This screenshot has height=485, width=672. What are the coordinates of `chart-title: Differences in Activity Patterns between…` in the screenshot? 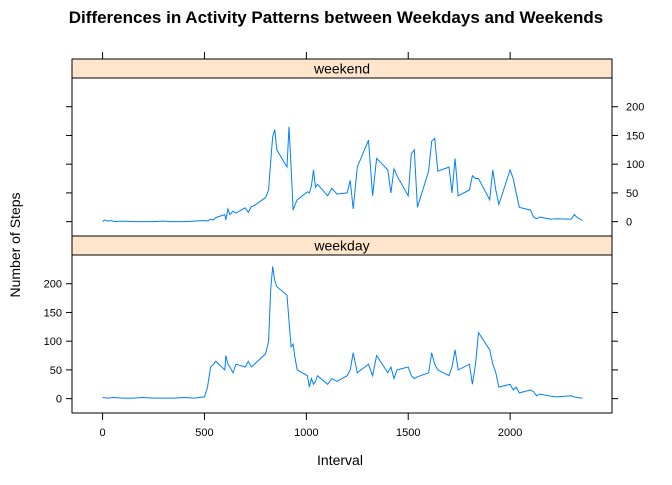 It's located at (336, 17).